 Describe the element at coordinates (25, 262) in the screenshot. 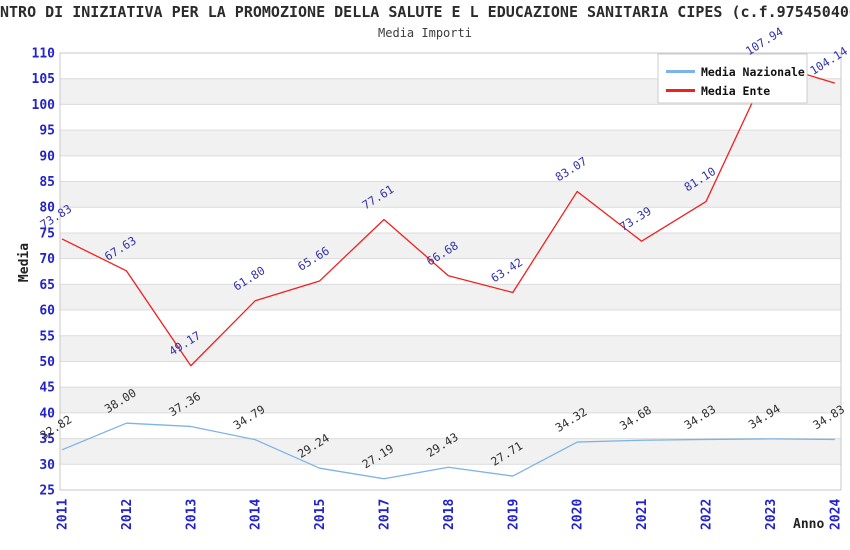

I see `y-axis-title: Media` at that location.